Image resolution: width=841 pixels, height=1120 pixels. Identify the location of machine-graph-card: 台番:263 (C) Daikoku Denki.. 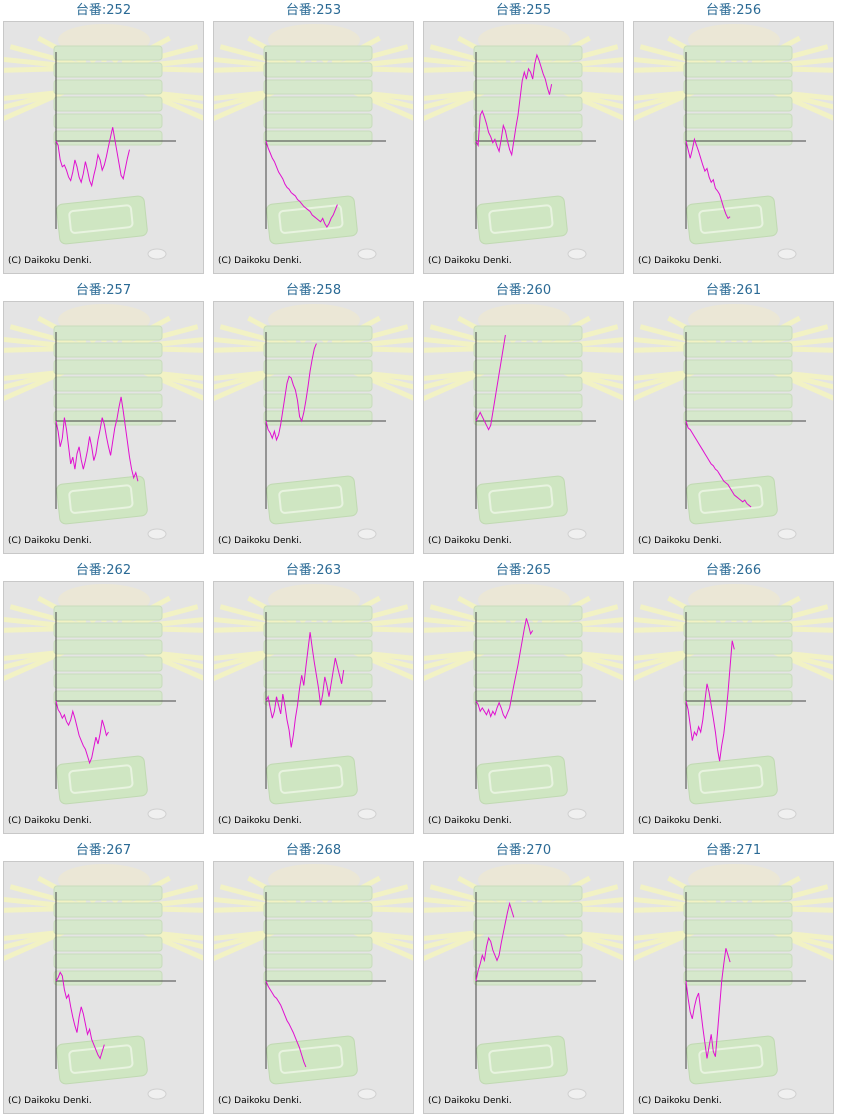
(313, 700).